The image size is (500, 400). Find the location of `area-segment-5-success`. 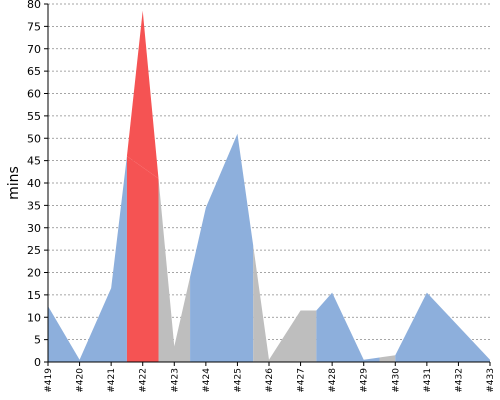

area-segment-5-success is located at coordinates (348, 327).